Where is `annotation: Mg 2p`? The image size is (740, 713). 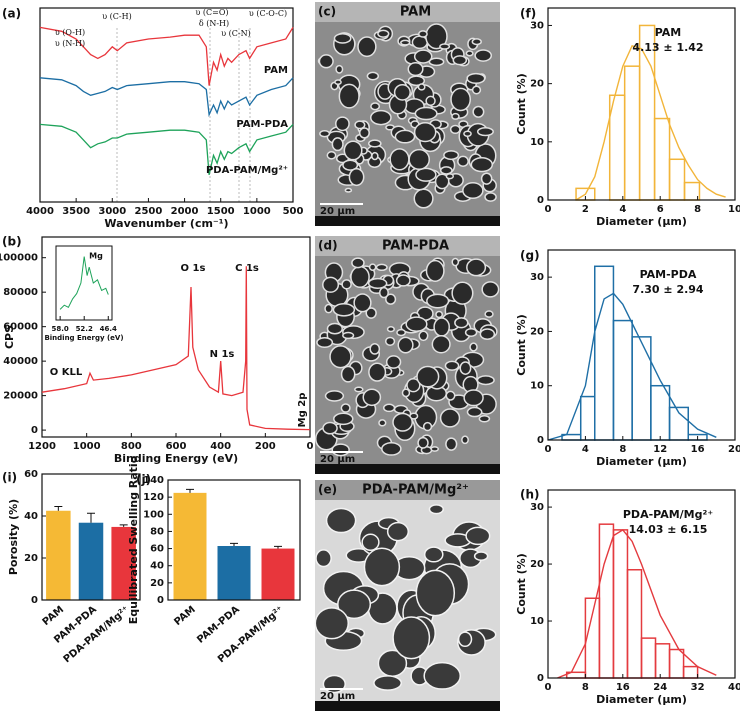
annotation: Mg 2p is located at coordinates (302, 410).